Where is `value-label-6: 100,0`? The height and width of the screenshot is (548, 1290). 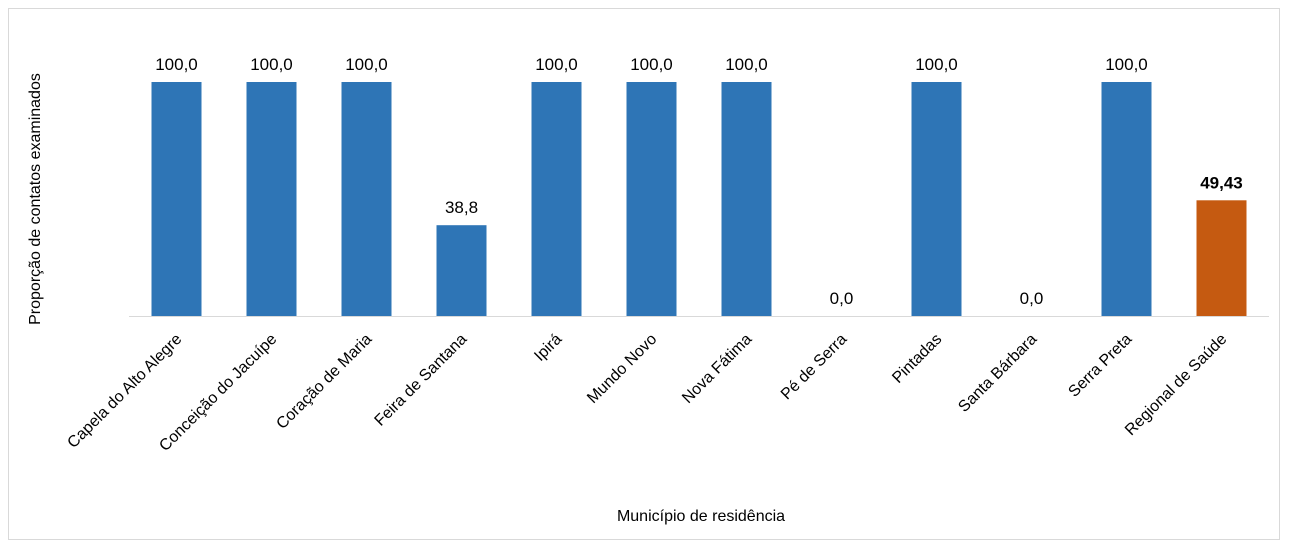 value-label-6: 100,0 is located at coordinates (746, 64).